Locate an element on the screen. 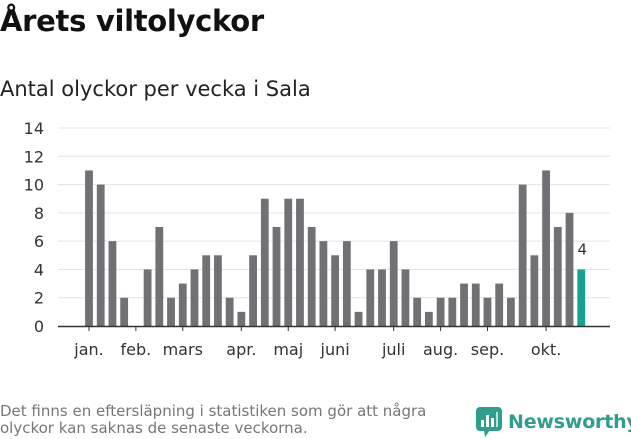  x-tick-label: feb. is located at coordinates (136, 349).